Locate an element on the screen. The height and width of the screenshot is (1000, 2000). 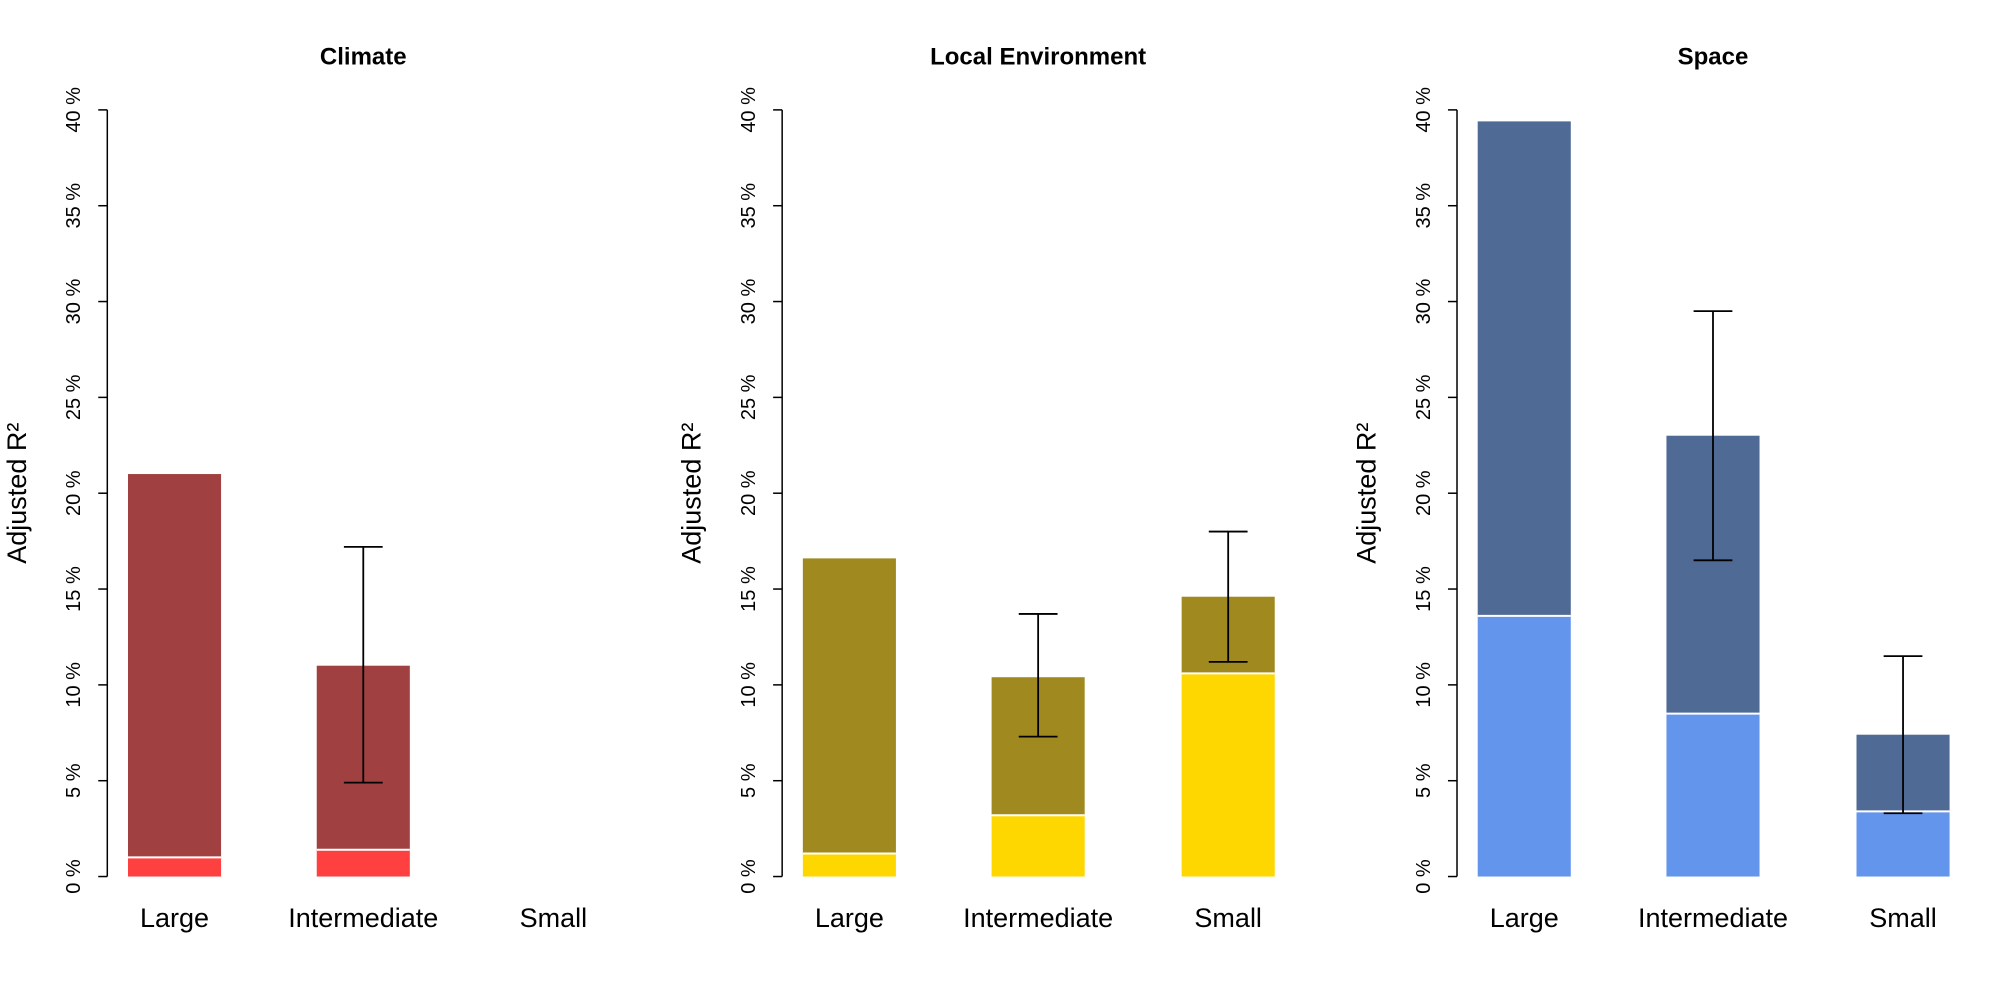
chart-title: Local Environment is located at coordinates (1038, 57).